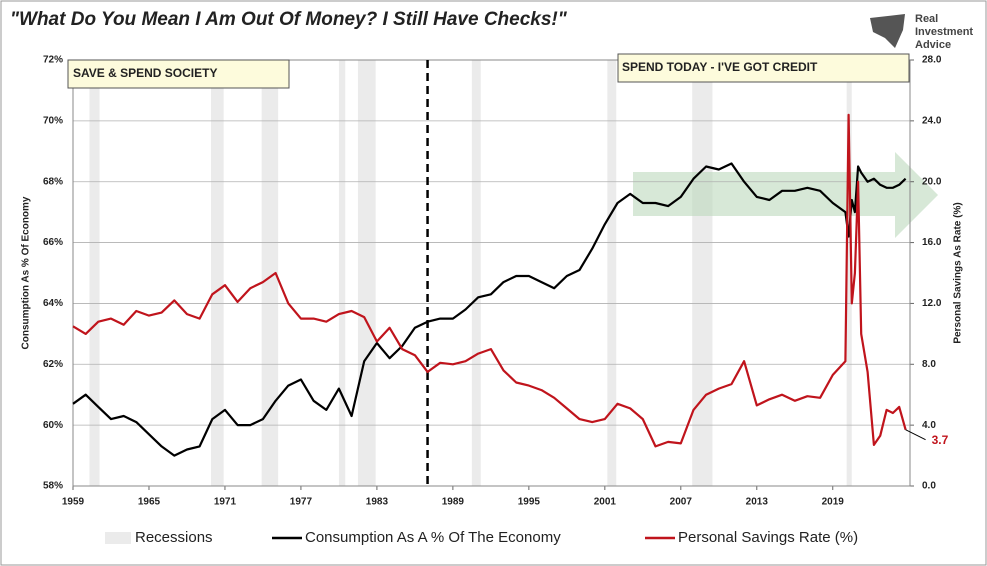 The height and width of the screenshot is (566, 987). What do you see at coordinates (929, 486) in the screenshot?
I see `y2-tick-label: 0.0` at bounding box center [929, 486].